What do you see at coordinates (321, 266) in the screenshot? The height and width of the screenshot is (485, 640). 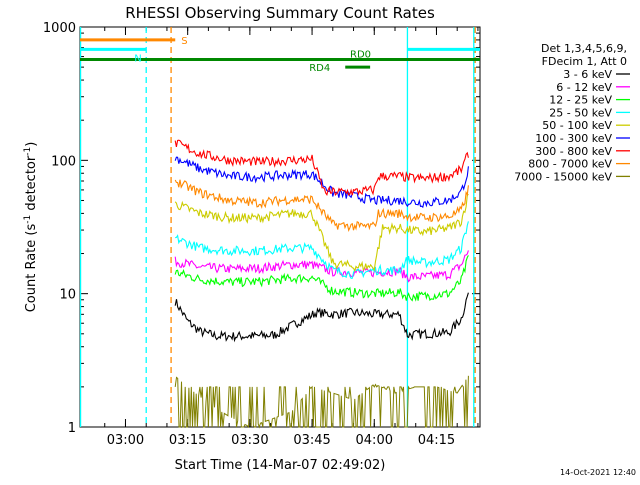 I see `series-line-6-12-kev` at bounding box center [321, 266].